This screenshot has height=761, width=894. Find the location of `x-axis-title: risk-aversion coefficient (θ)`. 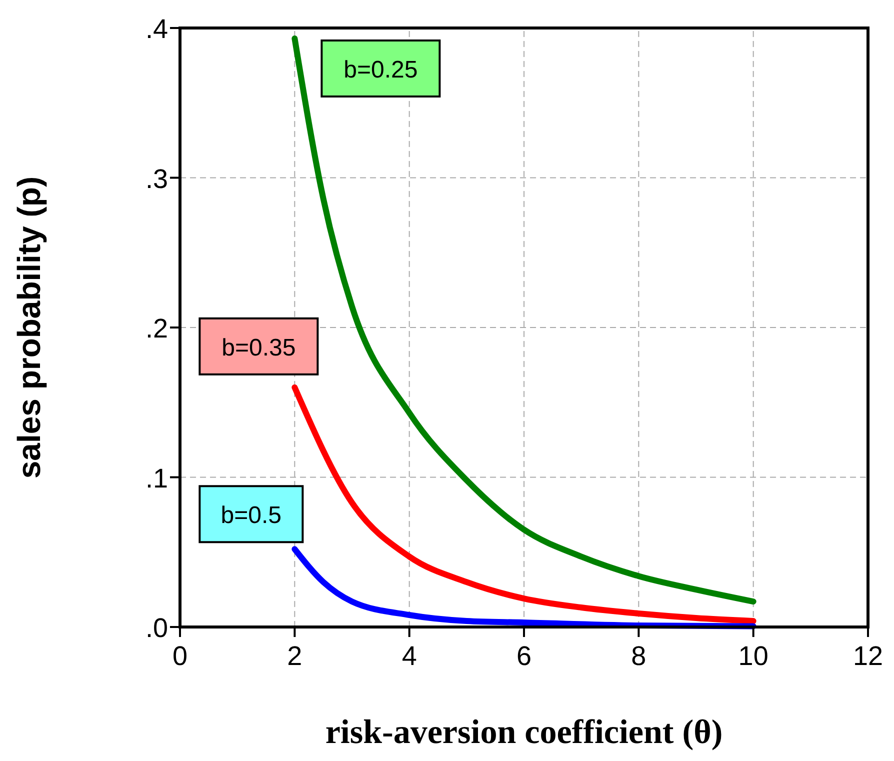

x-axis-title: risk-aversion coefficient (θ) is located at coordinates (524, 732).